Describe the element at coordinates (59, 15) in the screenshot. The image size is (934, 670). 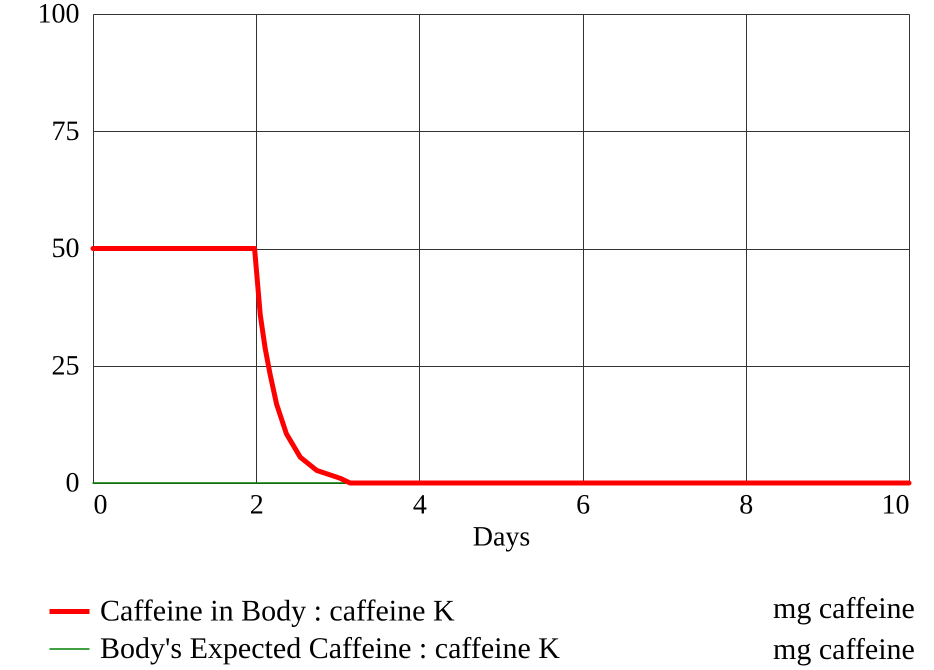
I see `y-tick-label: 100` at that location.